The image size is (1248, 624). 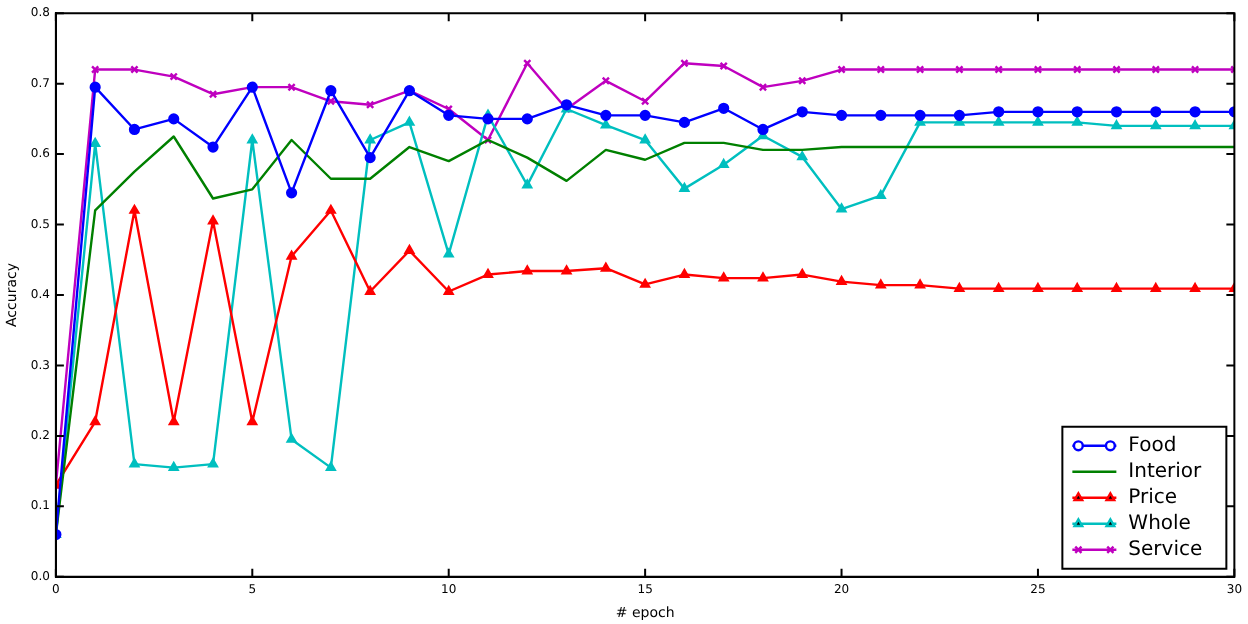 What do you see at coordinates (1152, 445) in the screenshot?
I see `legend-label: Food` at bounding box center [1152, 445].